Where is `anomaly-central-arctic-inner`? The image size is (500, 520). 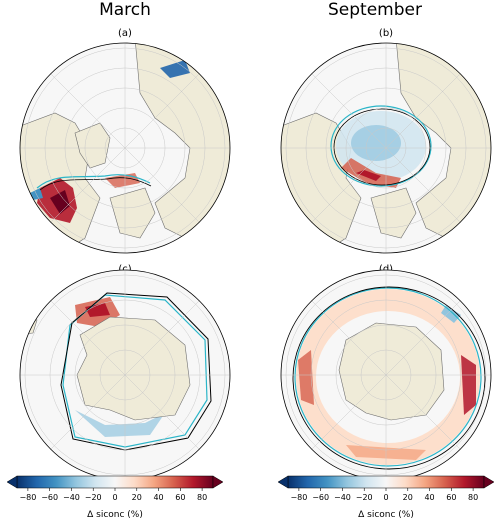
anomaly-central-arctic-inner is located at coordinates (376, 143).